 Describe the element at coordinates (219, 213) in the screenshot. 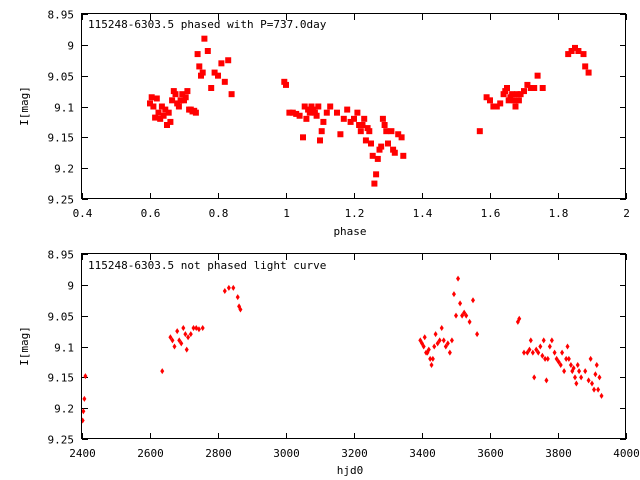

I see `x-tick-label: 0.8` at that location.